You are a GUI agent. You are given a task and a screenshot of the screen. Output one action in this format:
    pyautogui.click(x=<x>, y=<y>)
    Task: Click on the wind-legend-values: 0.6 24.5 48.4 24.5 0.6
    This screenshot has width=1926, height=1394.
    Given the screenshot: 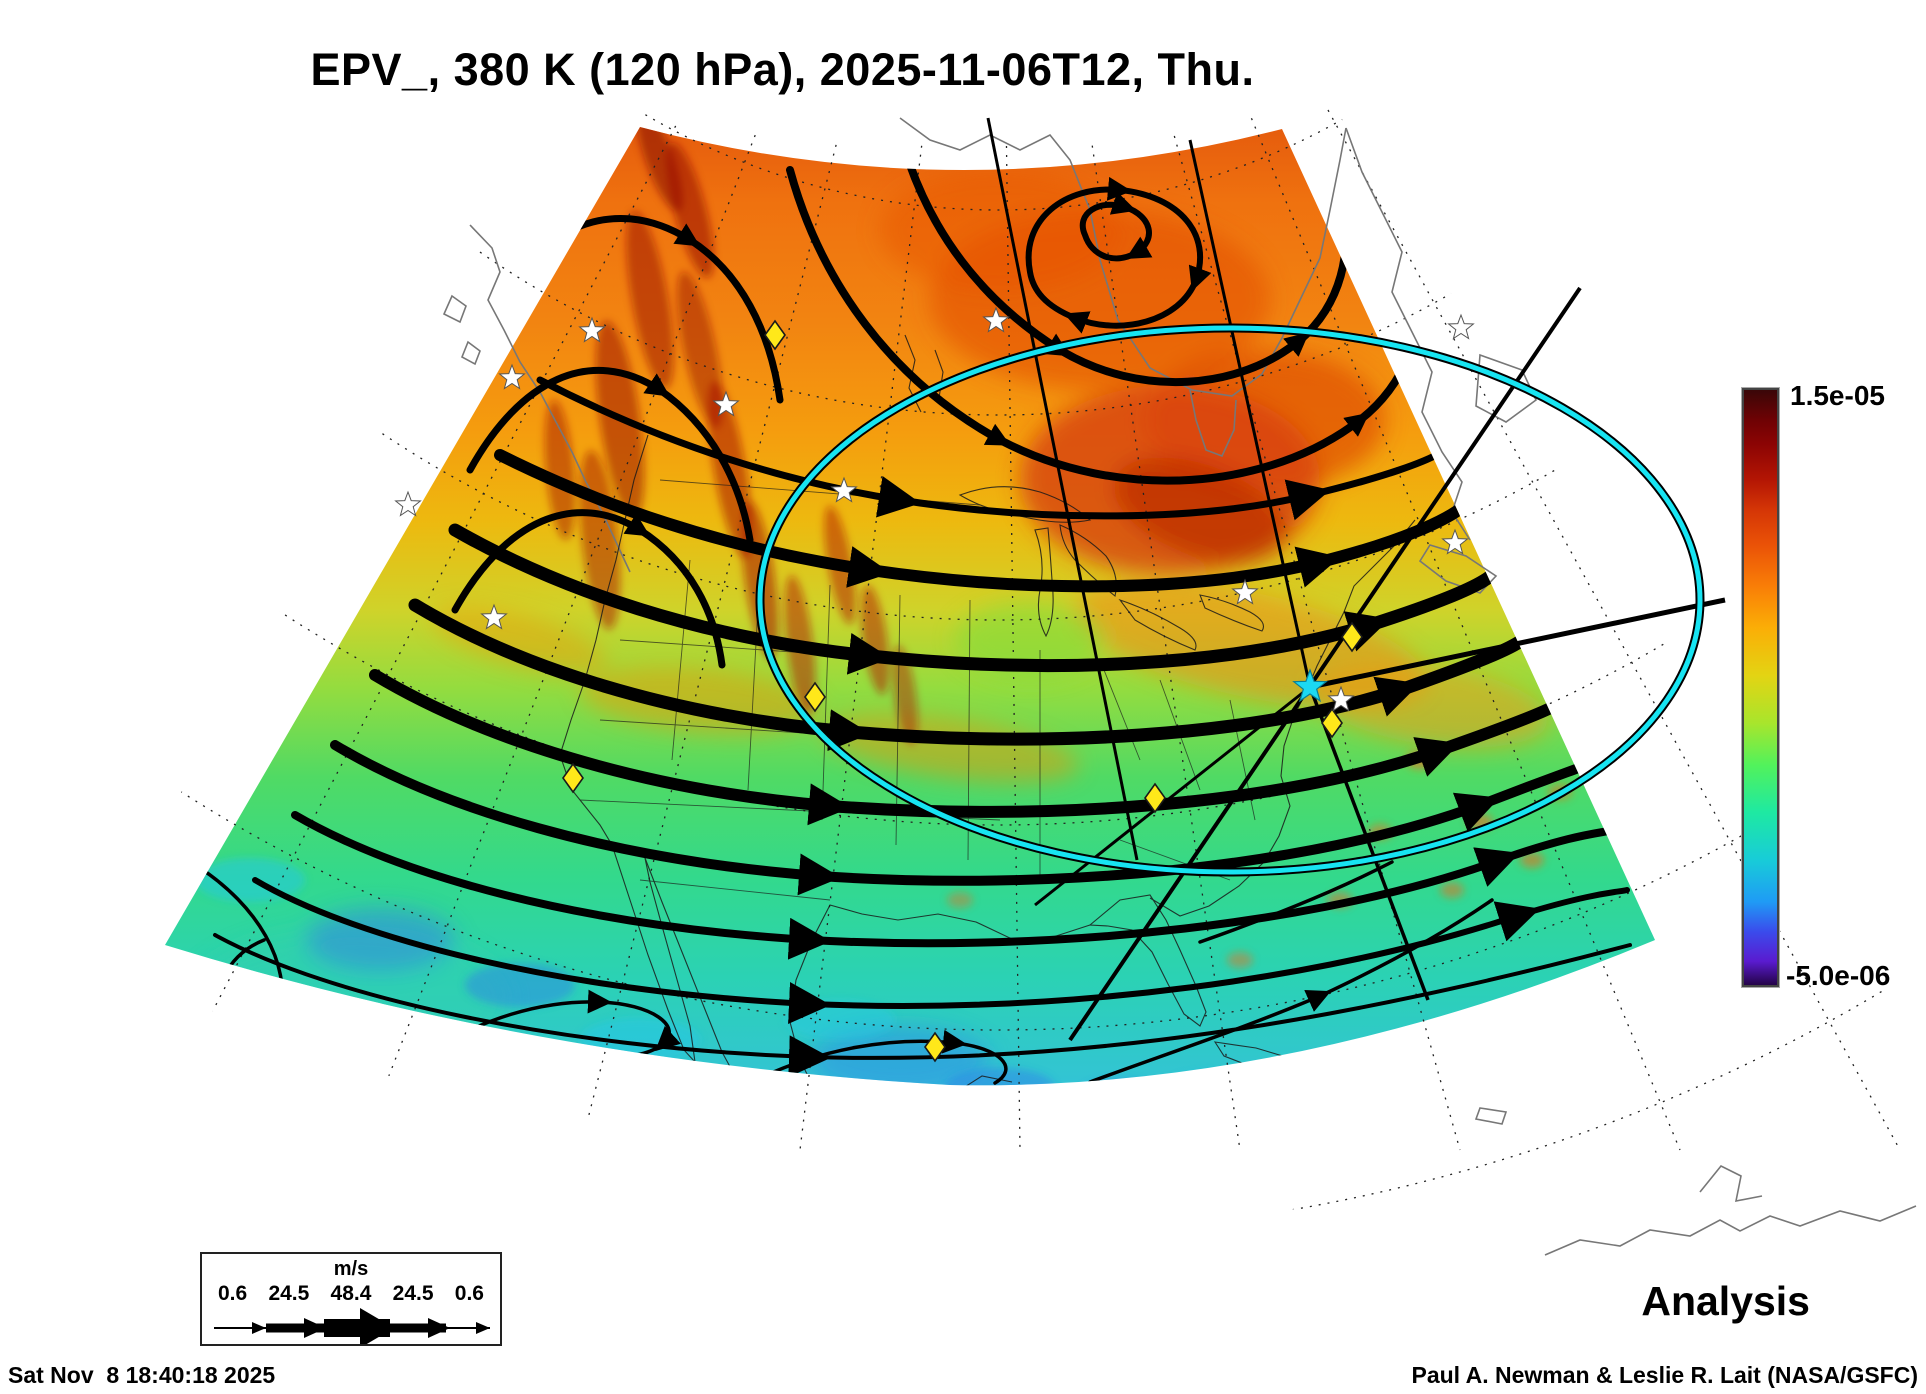 What is the action you would take?
    pyautogui.click(x=351, y=1294)
    